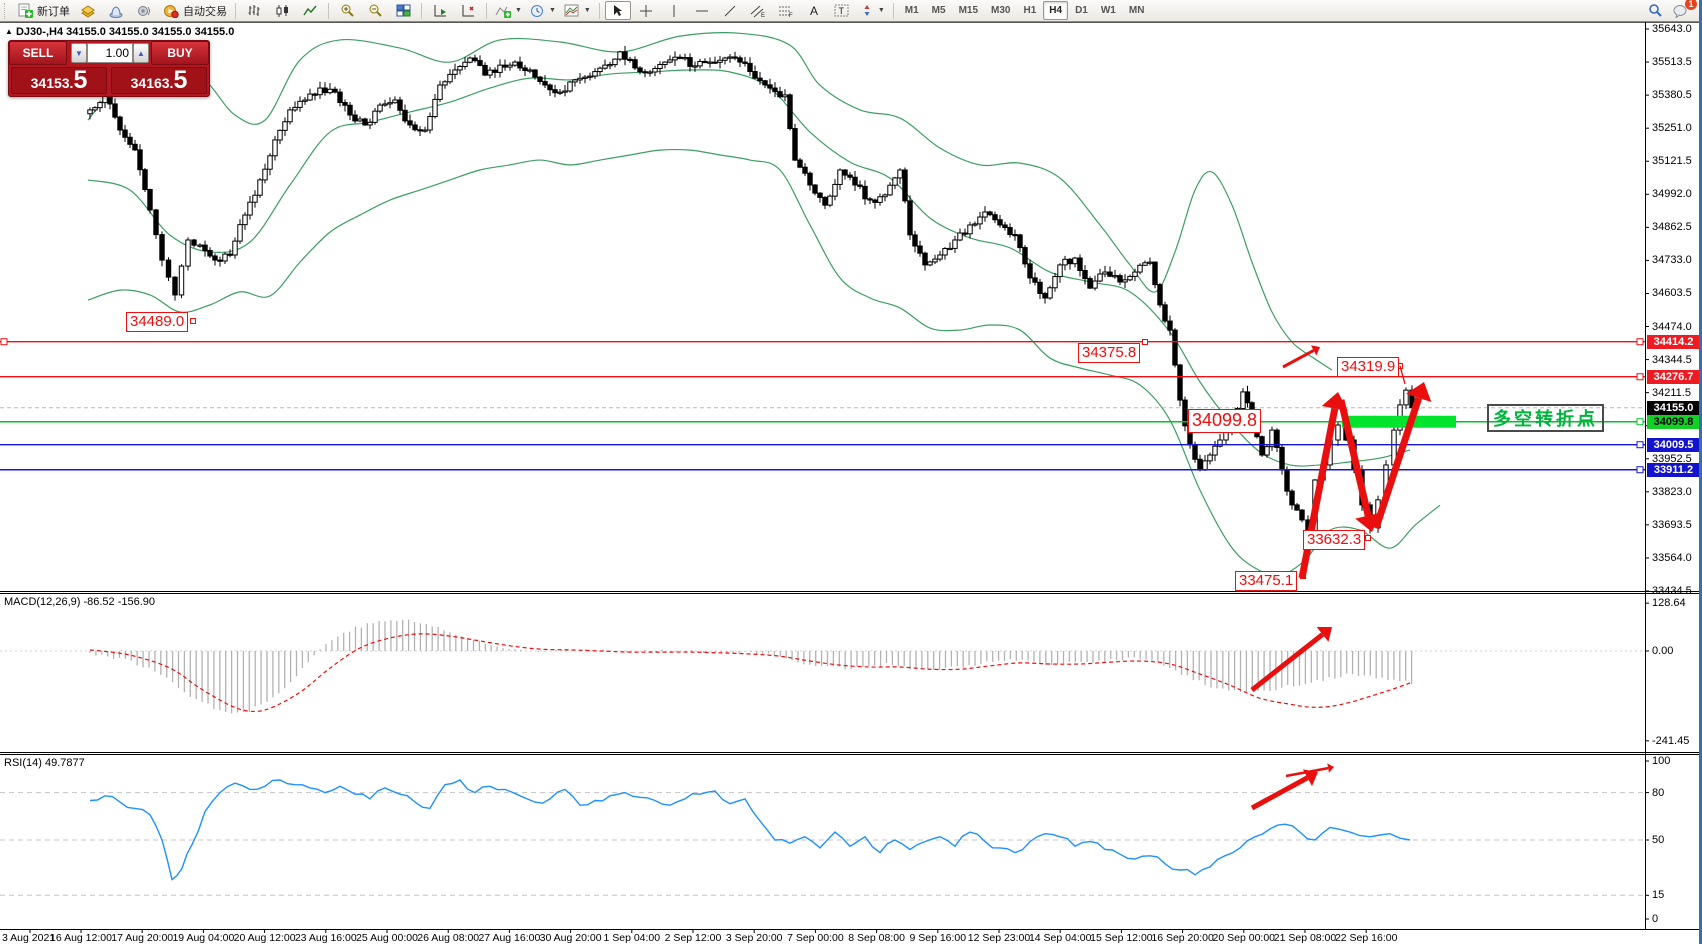 The width and height of the screenshot is (1702, 944). Describe the element at coordinates (1682, 10) in the screenshot. I see `notifications-button: 1` at that location.